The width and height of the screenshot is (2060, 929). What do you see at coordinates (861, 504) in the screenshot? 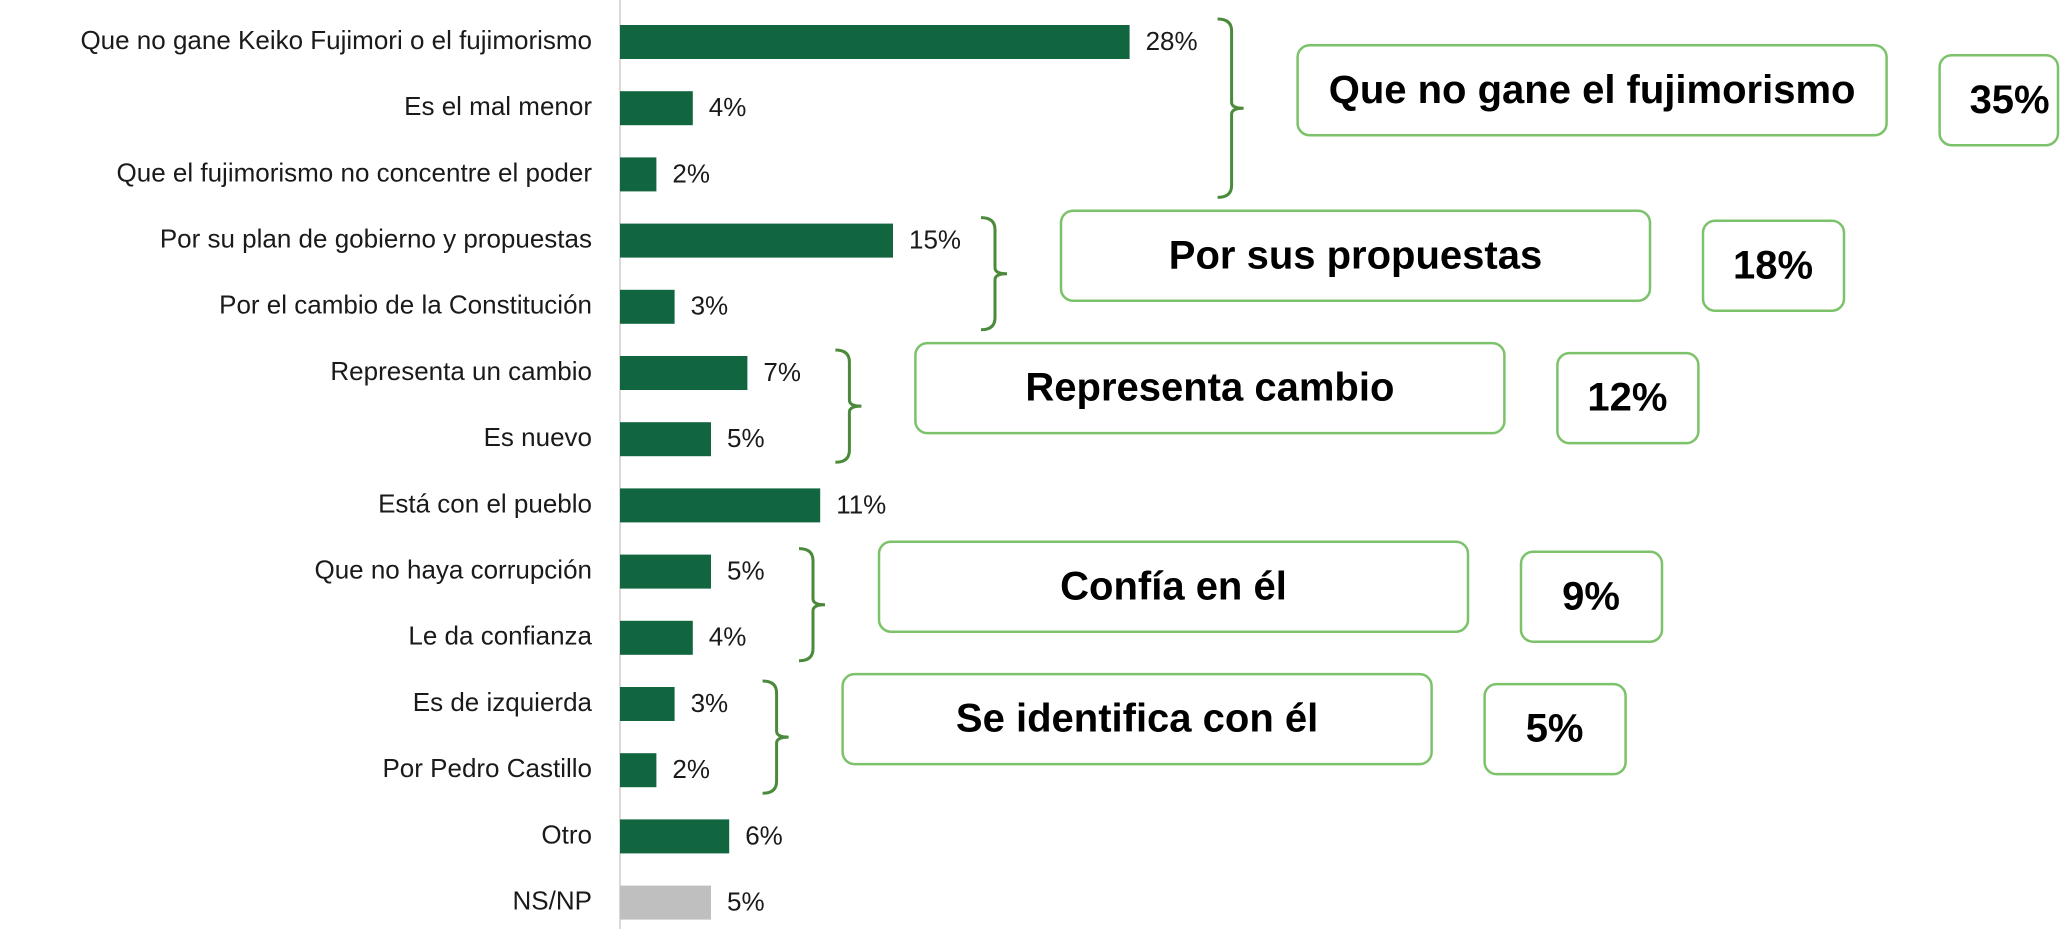
I see `value-label: 11%` at bounding box center [861, 504].